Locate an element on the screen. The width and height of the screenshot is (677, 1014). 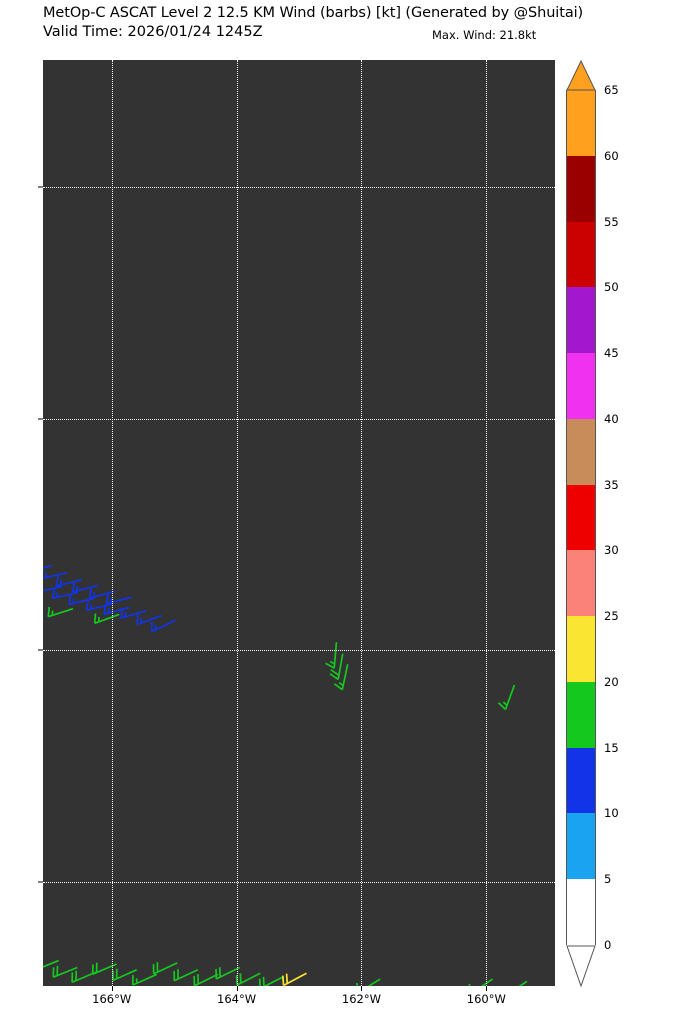
max-wind-annotation: Max. Wind: 21.8kt is located at coordinates (484, 35).